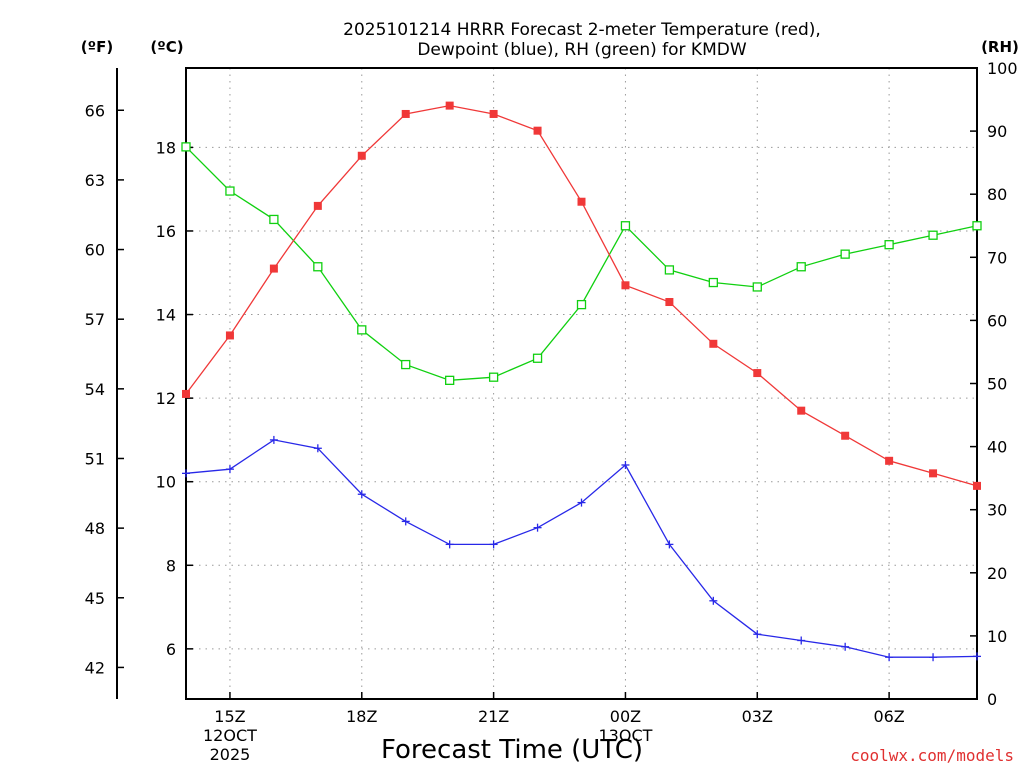 The image size is (1024, 768). Describe the element at coordinates (625, 735) in the screenshot. I see `time-tick-date: 13OCT` at that location.